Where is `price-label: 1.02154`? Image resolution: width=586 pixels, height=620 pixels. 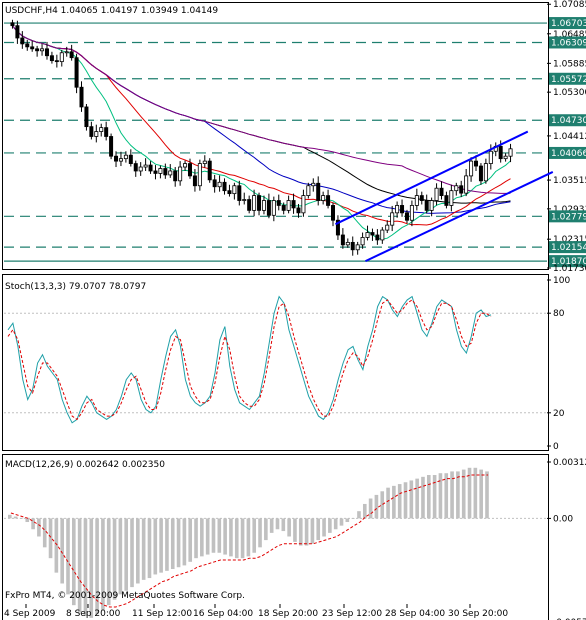
price-label: 1.02154 is located at coordinates (568, 248).